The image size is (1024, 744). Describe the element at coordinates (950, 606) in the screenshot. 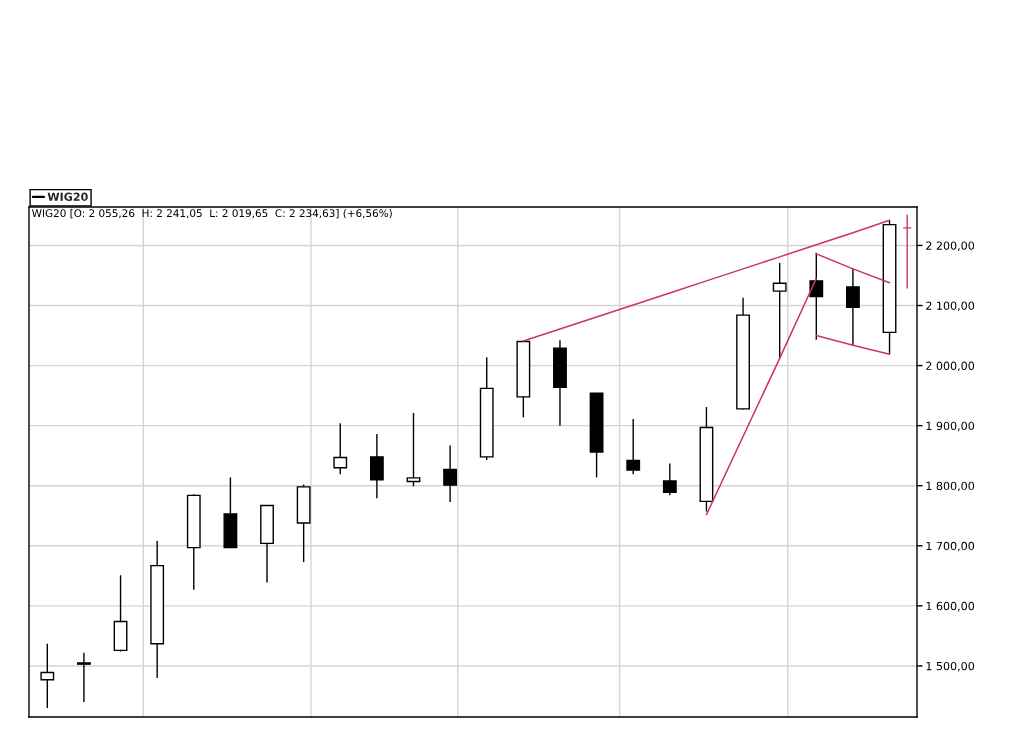

I see `y-tick-label: 1 600,00` at that location.